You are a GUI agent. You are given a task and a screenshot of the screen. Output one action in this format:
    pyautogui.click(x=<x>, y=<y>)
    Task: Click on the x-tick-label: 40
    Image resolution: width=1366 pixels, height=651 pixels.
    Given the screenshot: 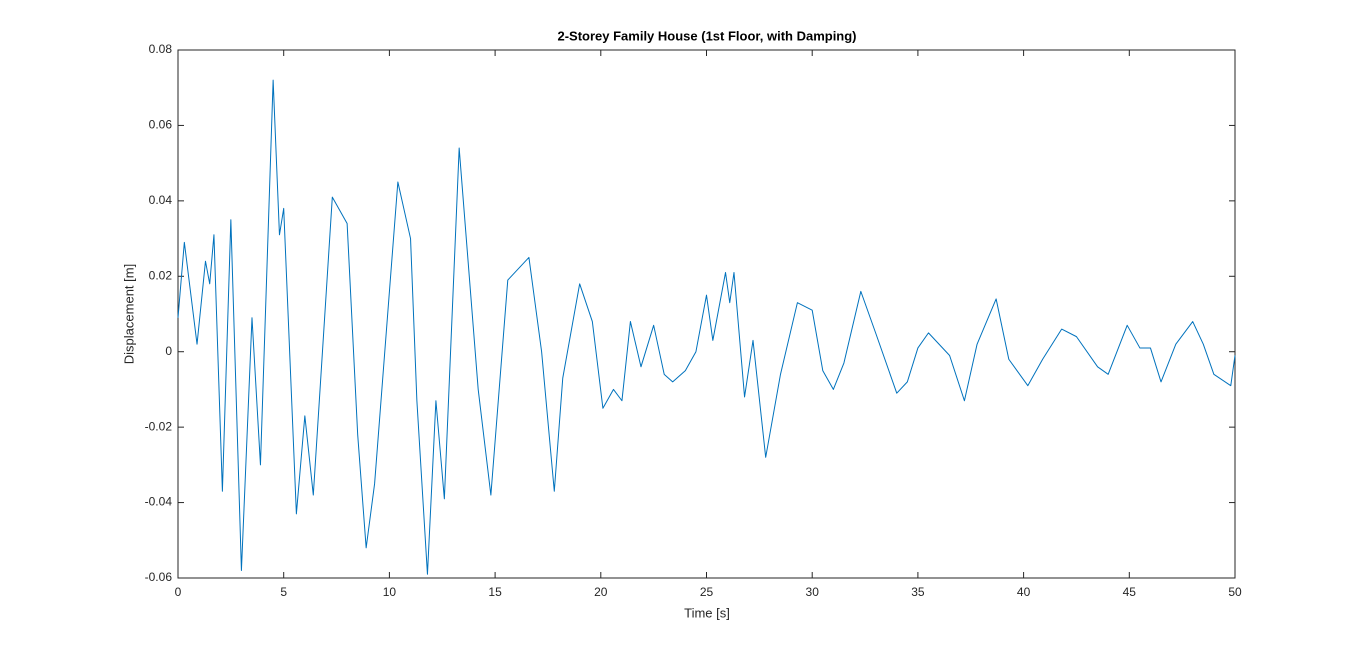 What is the action you would take?
    pyautogui.click(x=1024, y=592)
    